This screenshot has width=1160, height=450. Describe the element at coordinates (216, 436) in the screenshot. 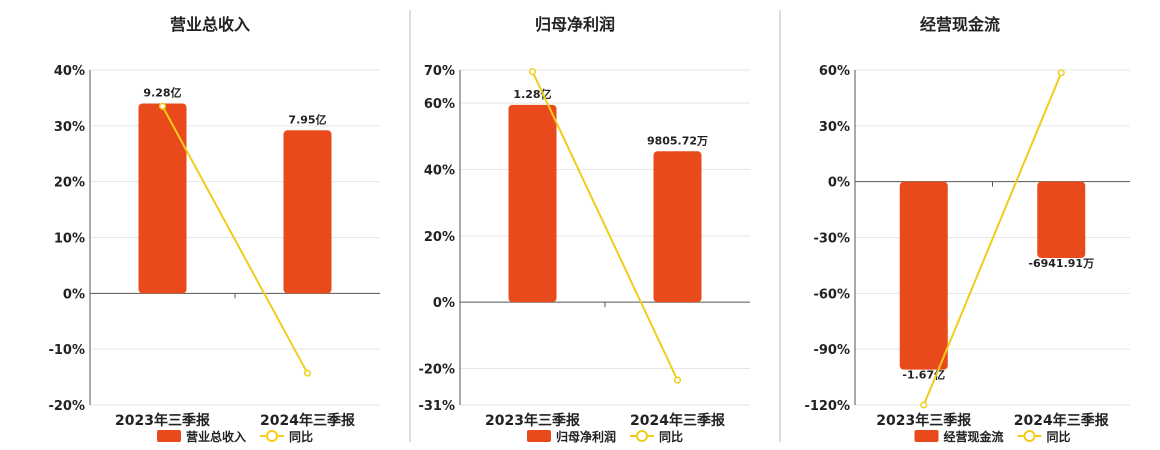

I see `legend-label: 营业总收入` at that location.